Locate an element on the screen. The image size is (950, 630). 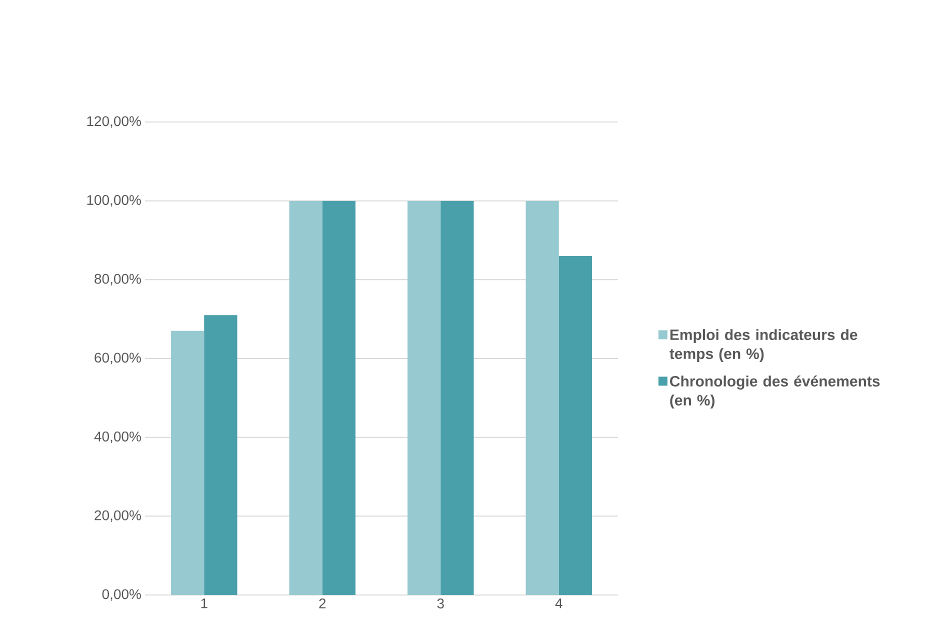
x-tick-label: 4 is located at coordinates (558, 603).